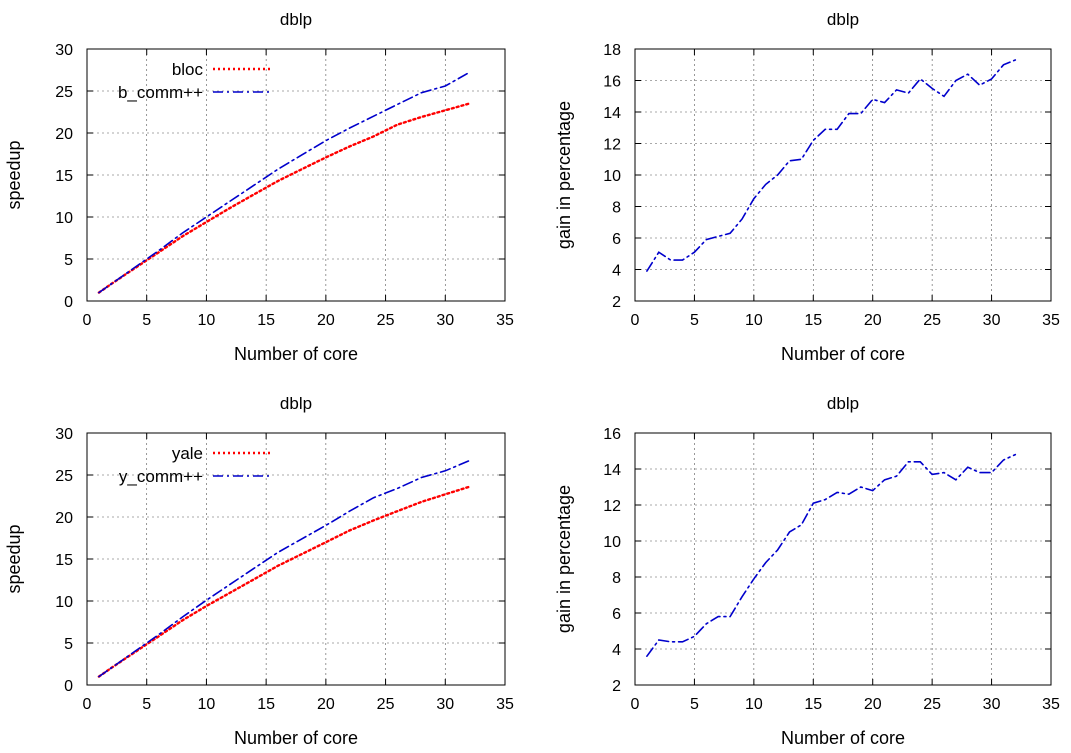  What do you see at coordinates (187, 453) in the screenshot?
I see `legend-label: yale` at bounding box center [187, 453].